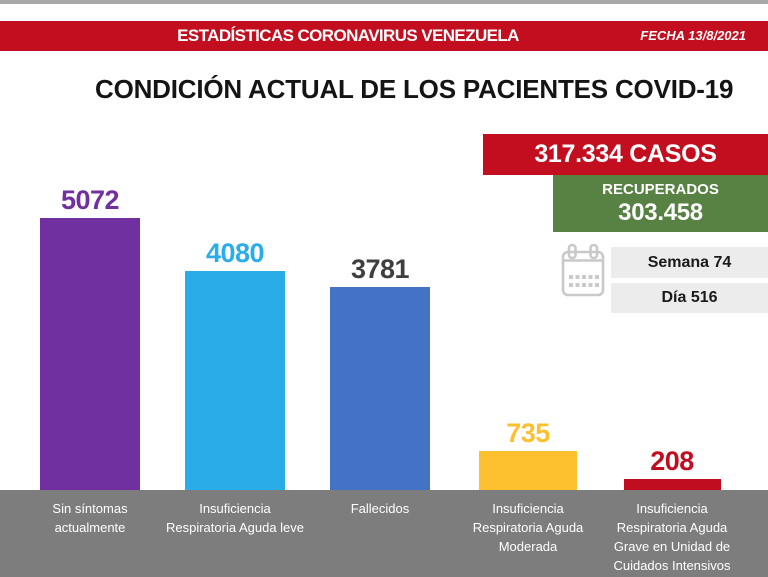  What do you see at coordinates (348, 35) in the screenshot?
I see `banner-title: ESTADÍSTICAS CORONAVIRUS VENEZUELA` at bounding box center [348, 35].